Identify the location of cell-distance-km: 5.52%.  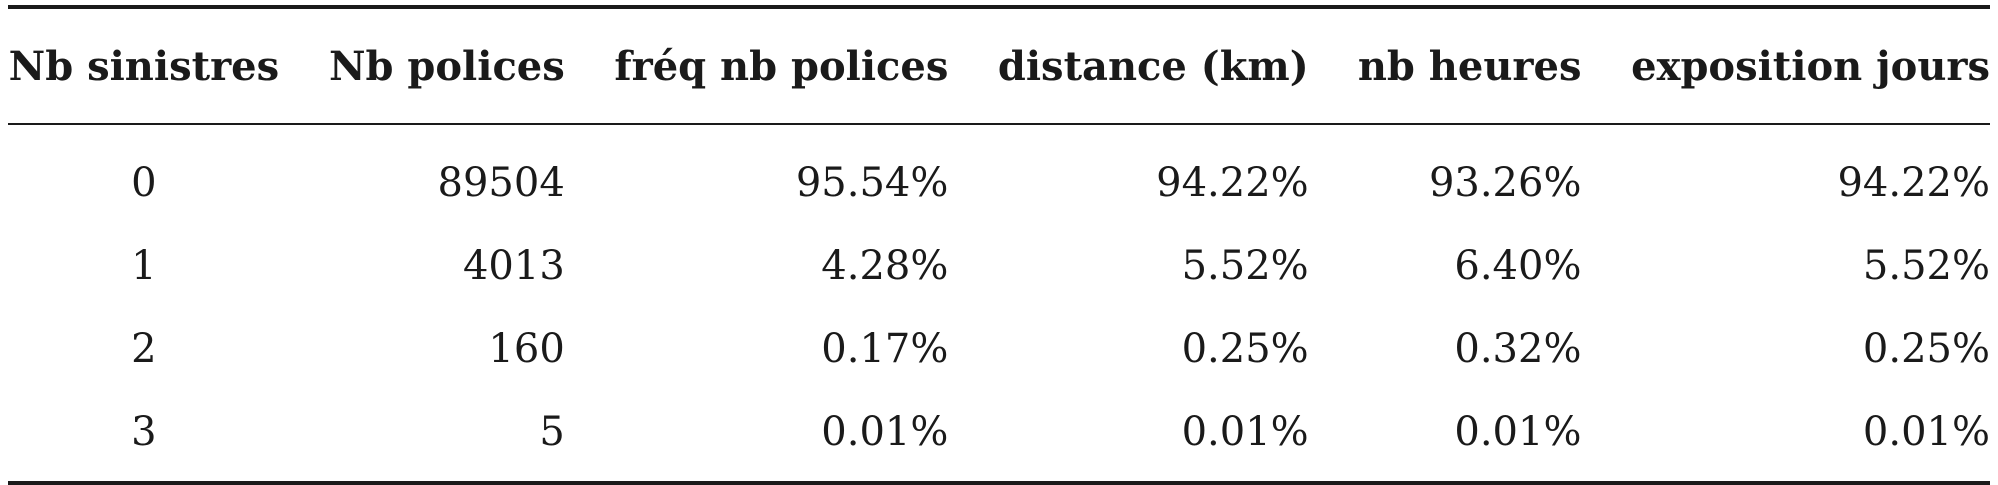
(1245, 265).